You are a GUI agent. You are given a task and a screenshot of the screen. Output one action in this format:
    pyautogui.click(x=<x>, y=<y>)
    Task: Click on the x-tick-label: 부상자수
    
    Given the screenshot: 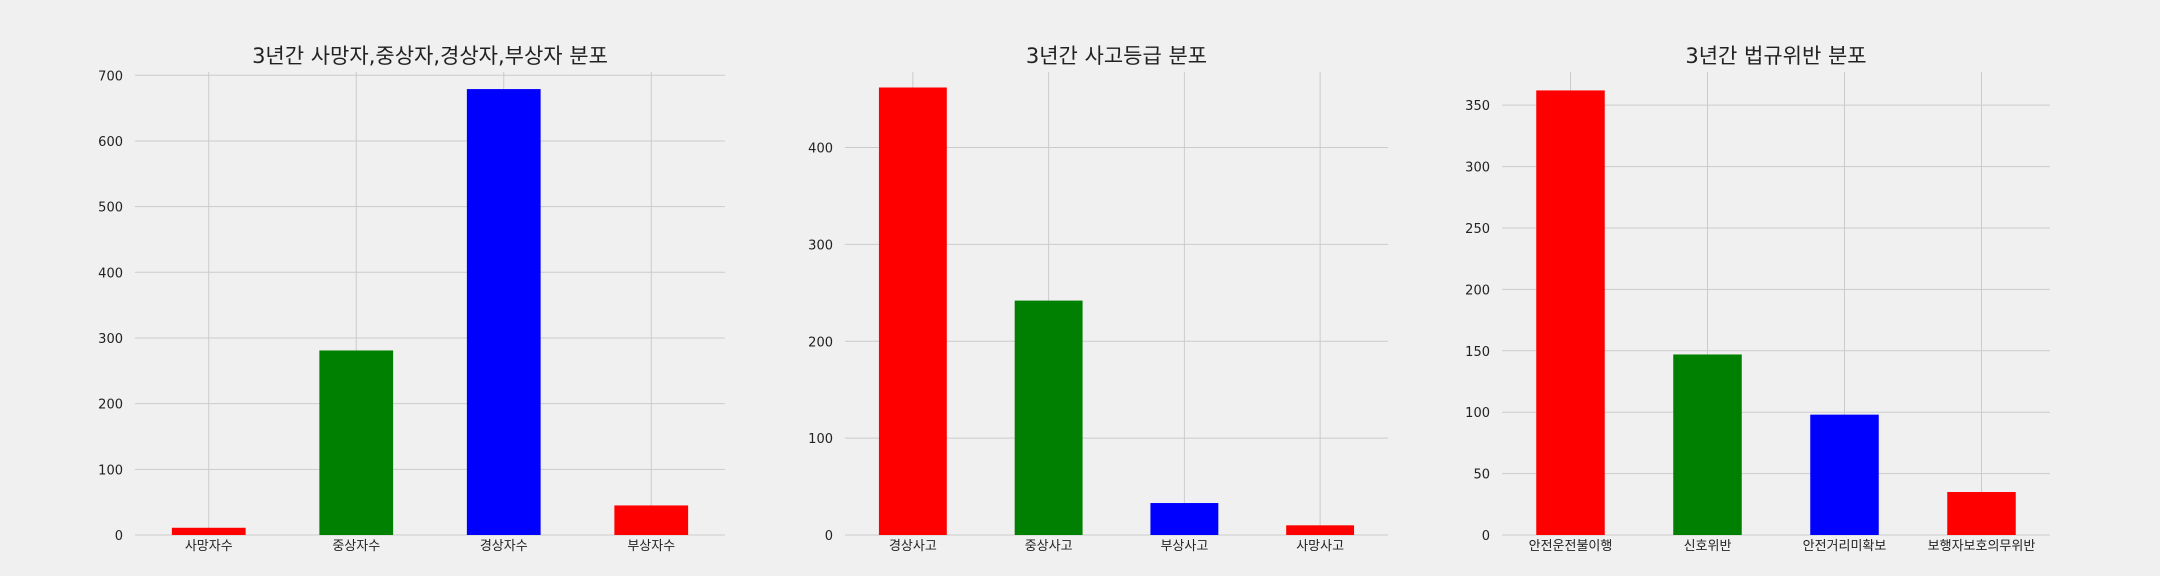 What is the action you would take?
    pyautogui.click(x=651, y=546)
    